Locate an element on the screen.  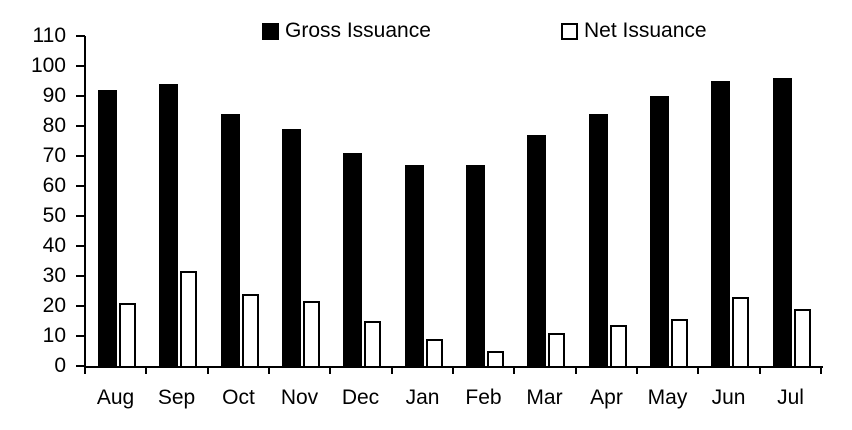
x-axis-label-jul: Jul is located at coordinates (790, 397).